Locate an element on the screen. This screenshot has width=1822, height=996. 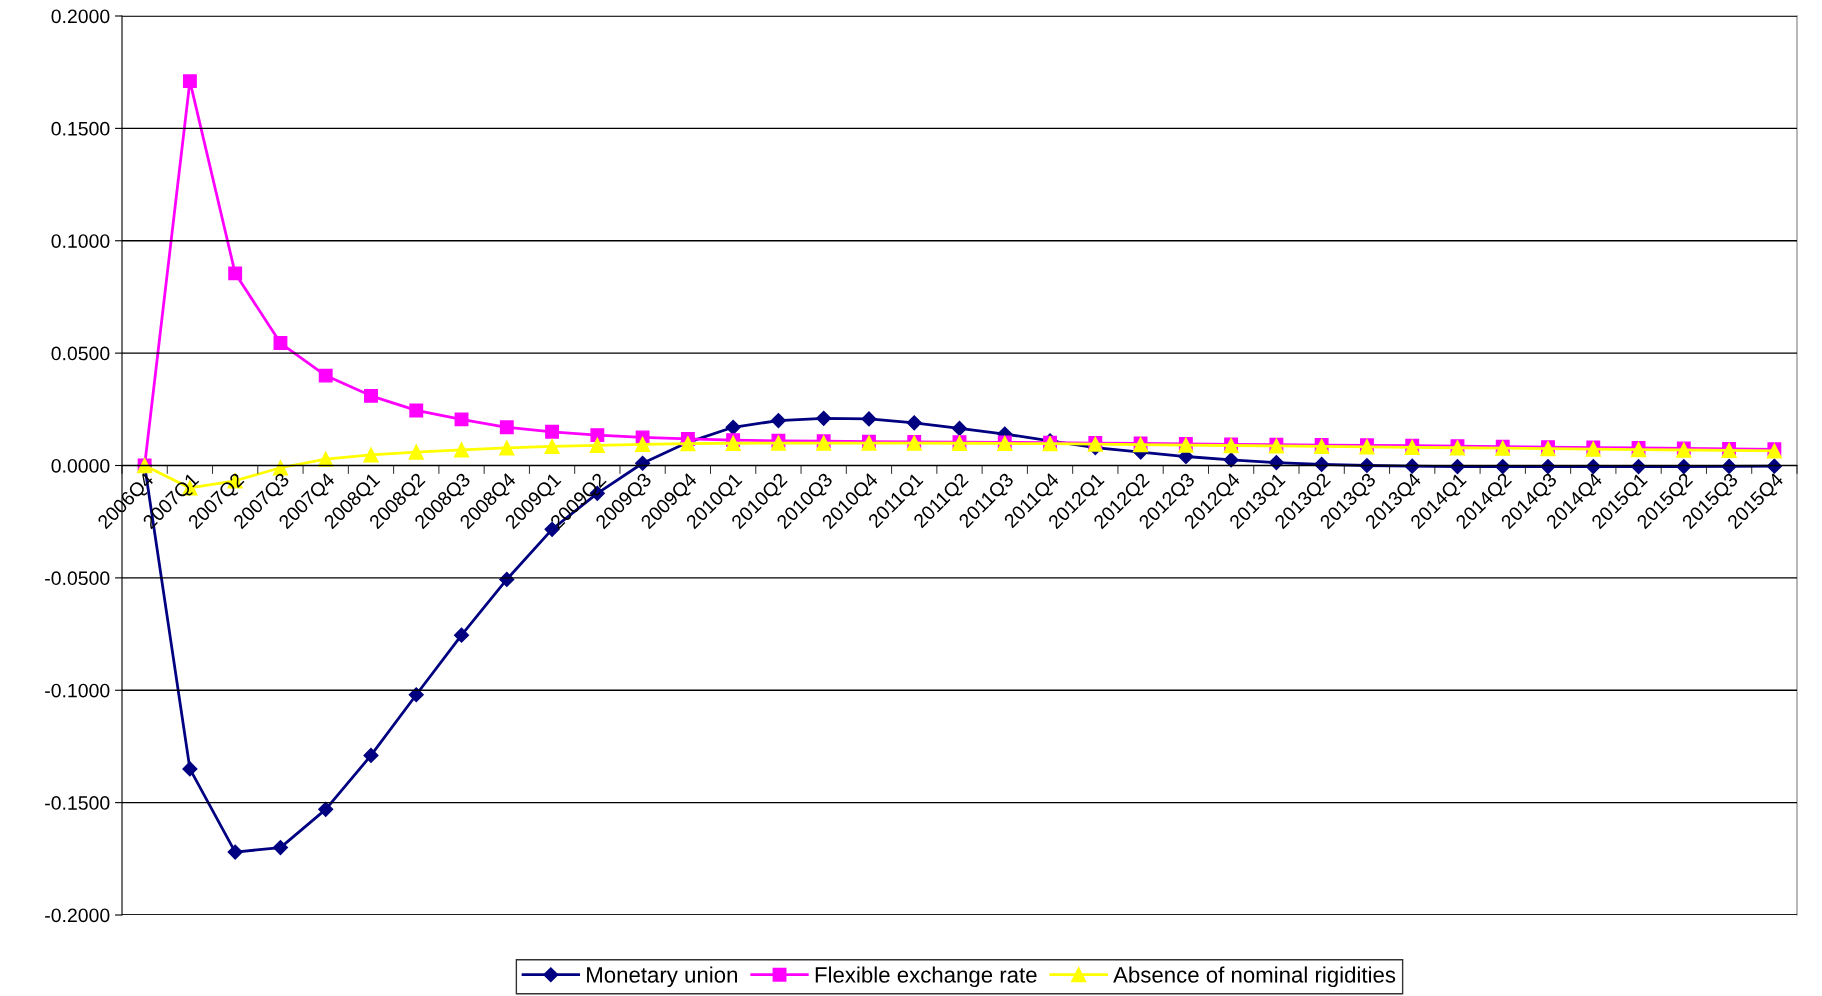
y-tick-label: -0.0500 is located at coordinates (77, 578).